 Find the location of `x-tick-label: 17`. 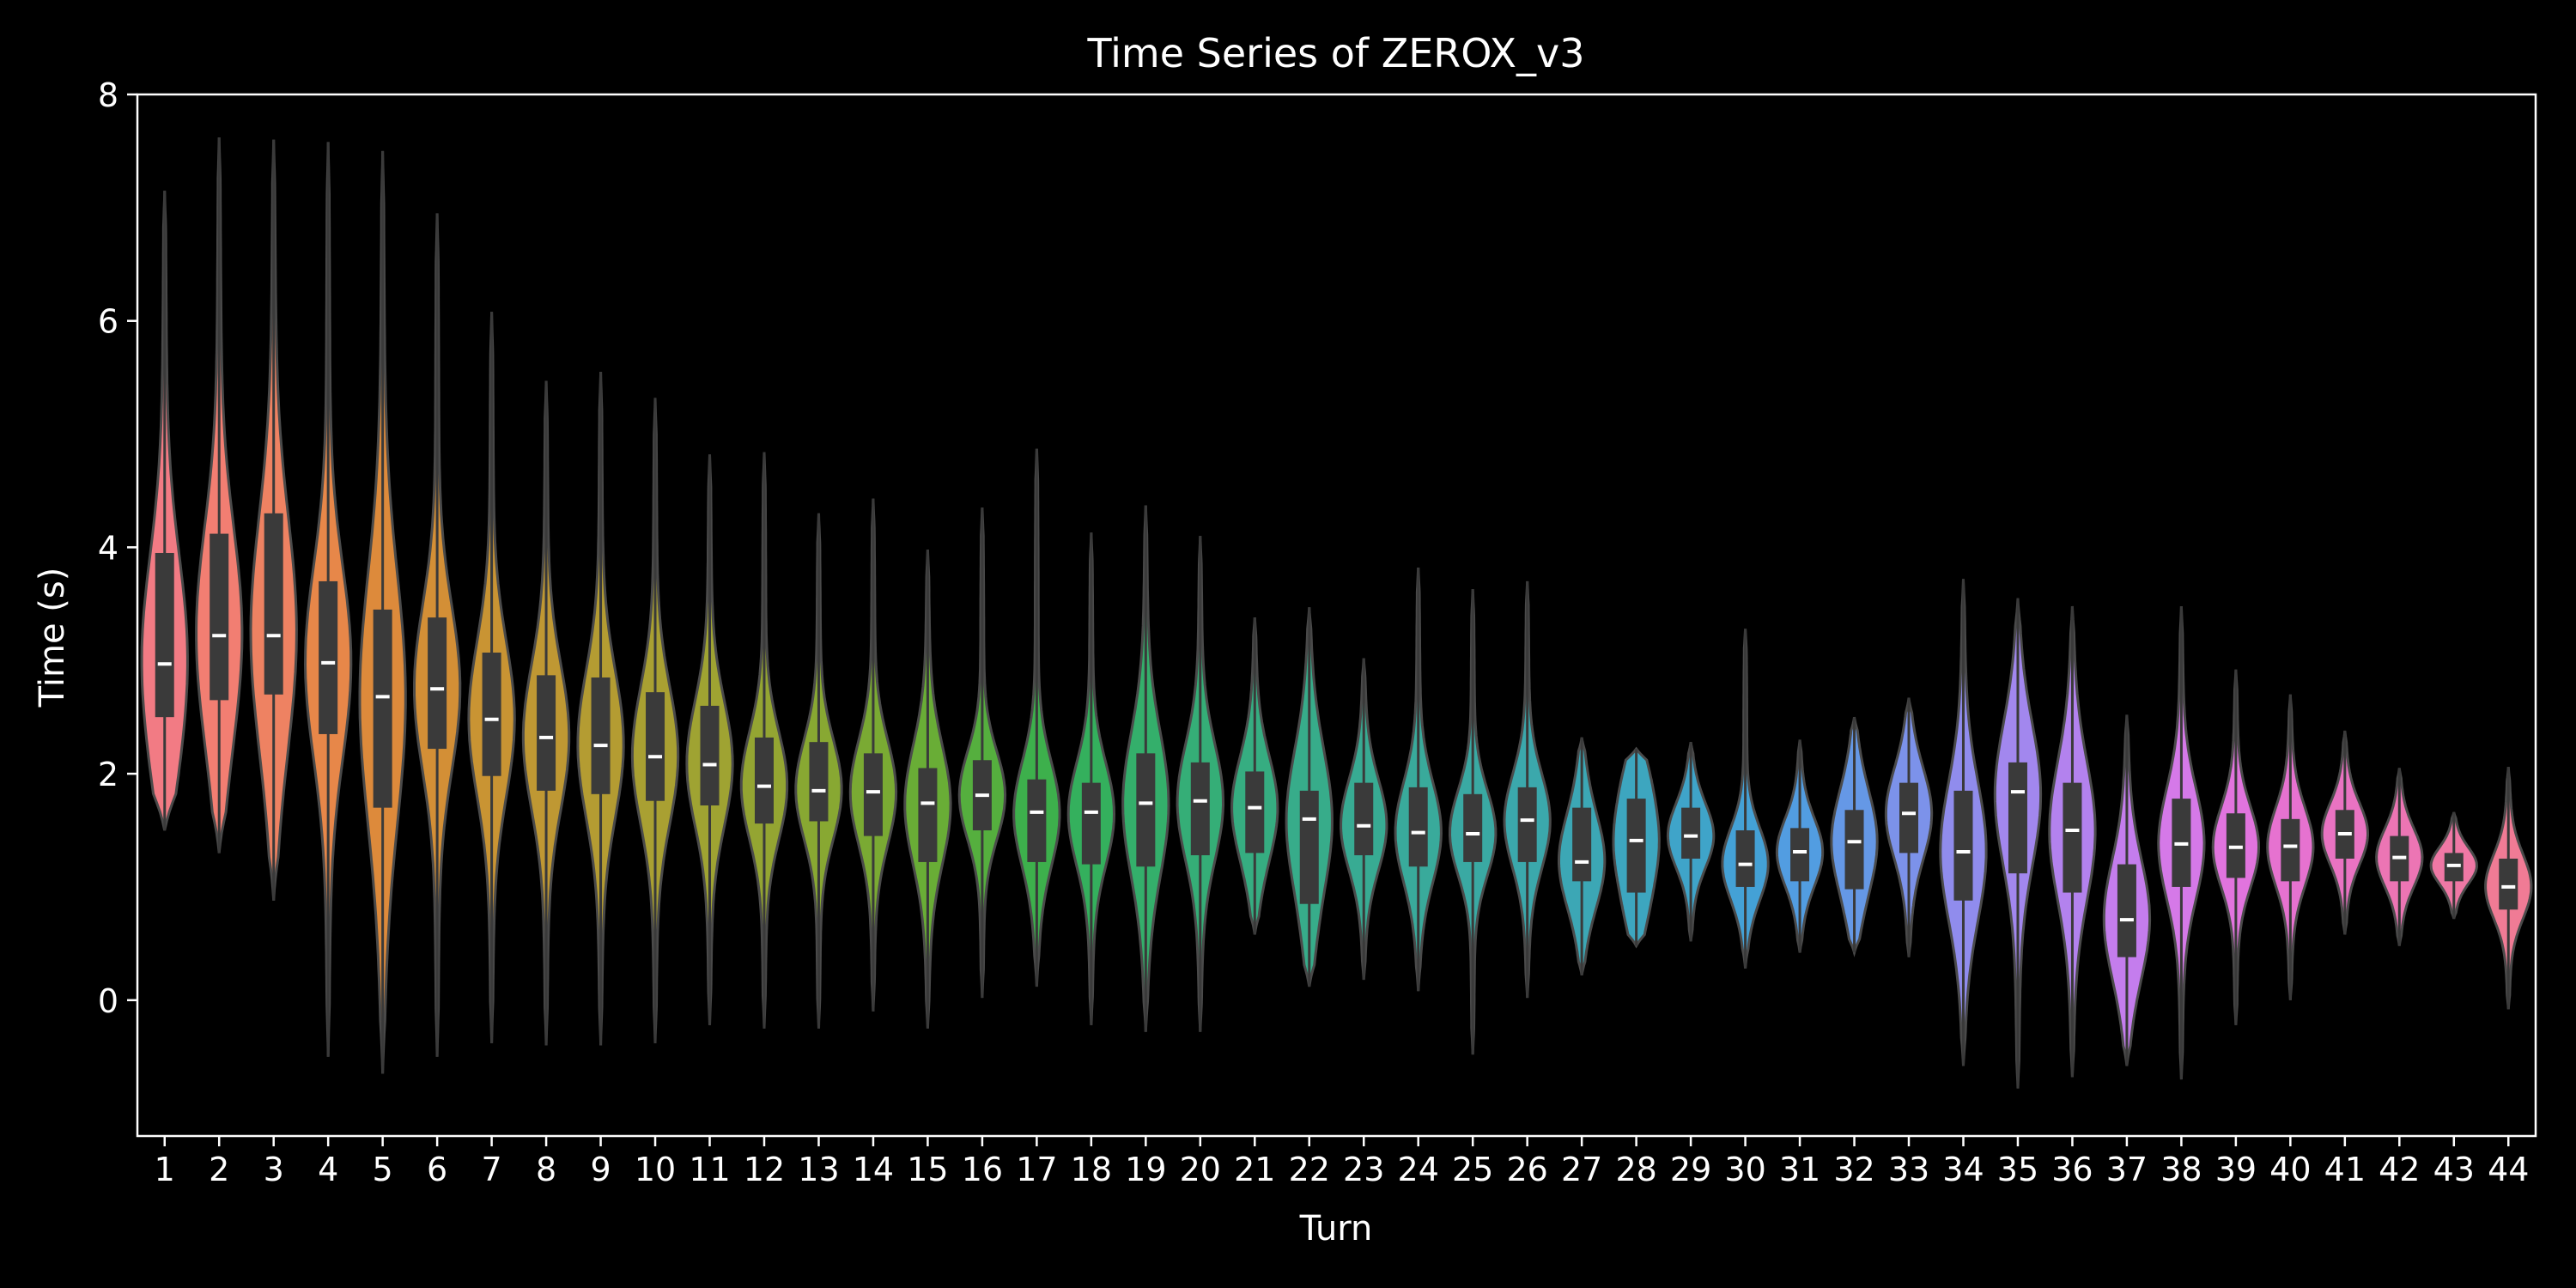

x-tick-label: 17 is located at coordinates (1036, 1169).